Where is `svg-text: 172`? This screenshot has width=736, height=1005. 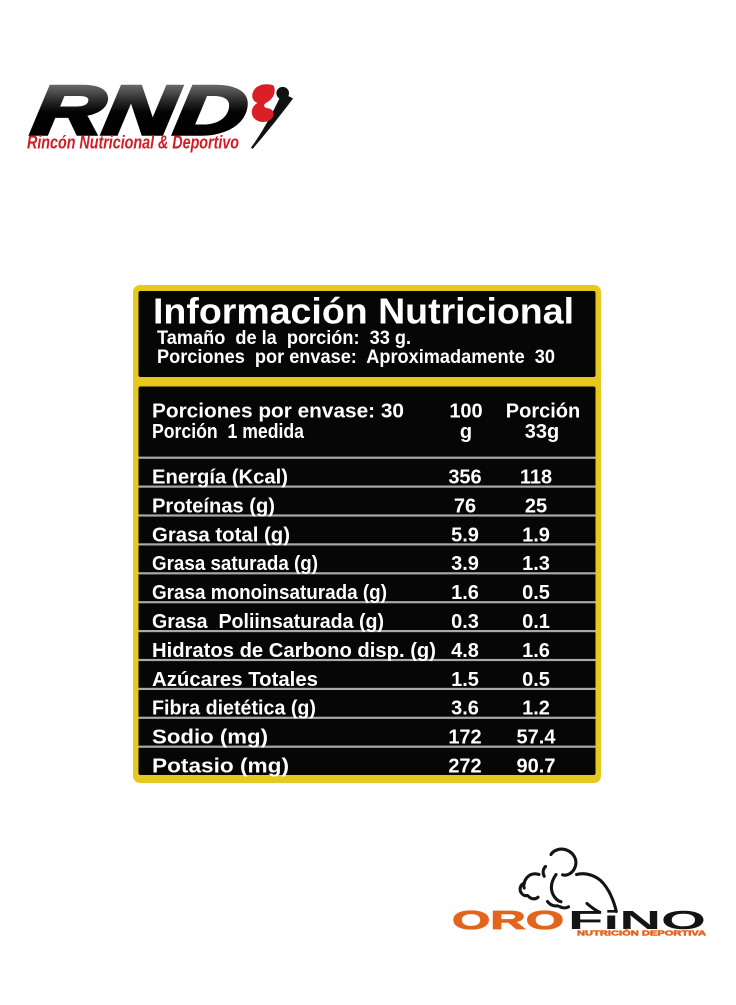 svg-text: 172 is located at coordinates (464, 738).